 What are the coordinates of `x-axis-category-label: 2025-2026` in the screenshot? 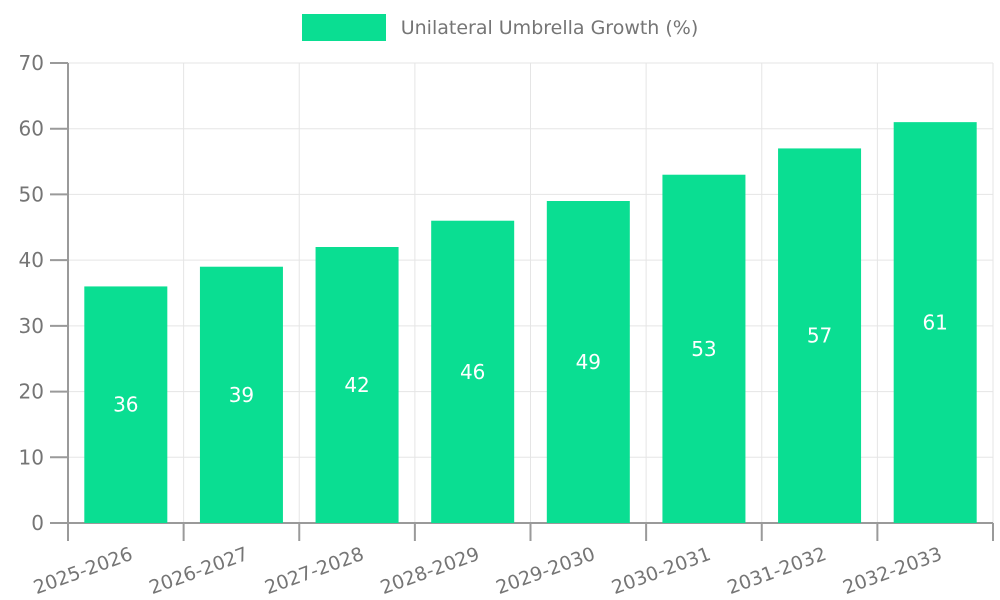 It's located at (83, 571).